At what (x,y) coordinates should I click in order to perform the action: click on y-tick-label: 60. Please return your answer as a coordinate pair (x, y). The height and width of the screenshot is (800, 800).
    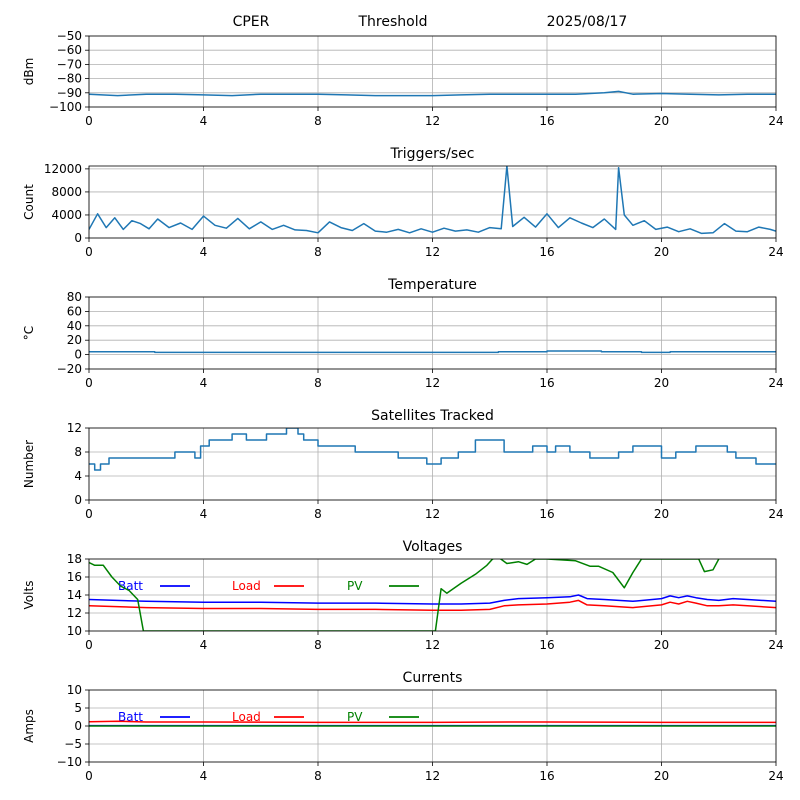
    Looking at the image, I should click on (74, 311).